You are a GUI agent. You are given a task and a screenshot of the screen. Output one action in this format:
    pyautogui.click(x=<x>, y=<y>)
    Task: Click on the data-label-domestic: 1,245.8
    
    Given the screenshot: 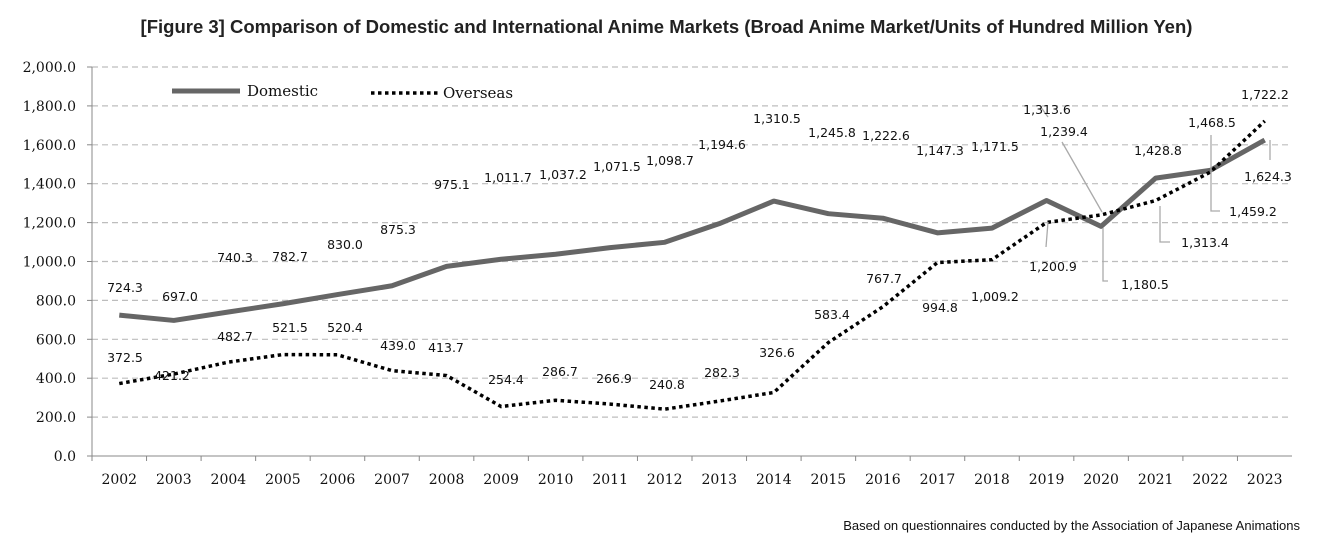 What is the action you would take?
    pyautogui.click(x=832, y=132)
    